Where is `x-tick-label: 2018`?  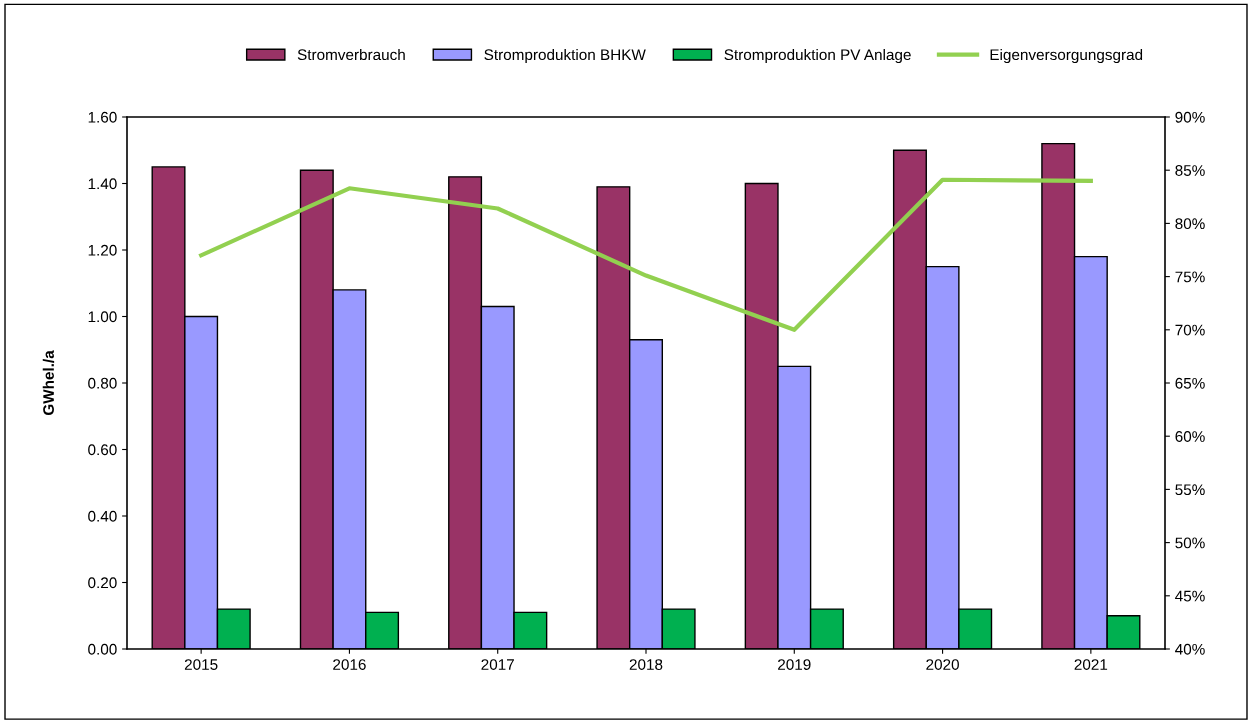 x-tick-label: 2018 is located at coordinates (646, 664).